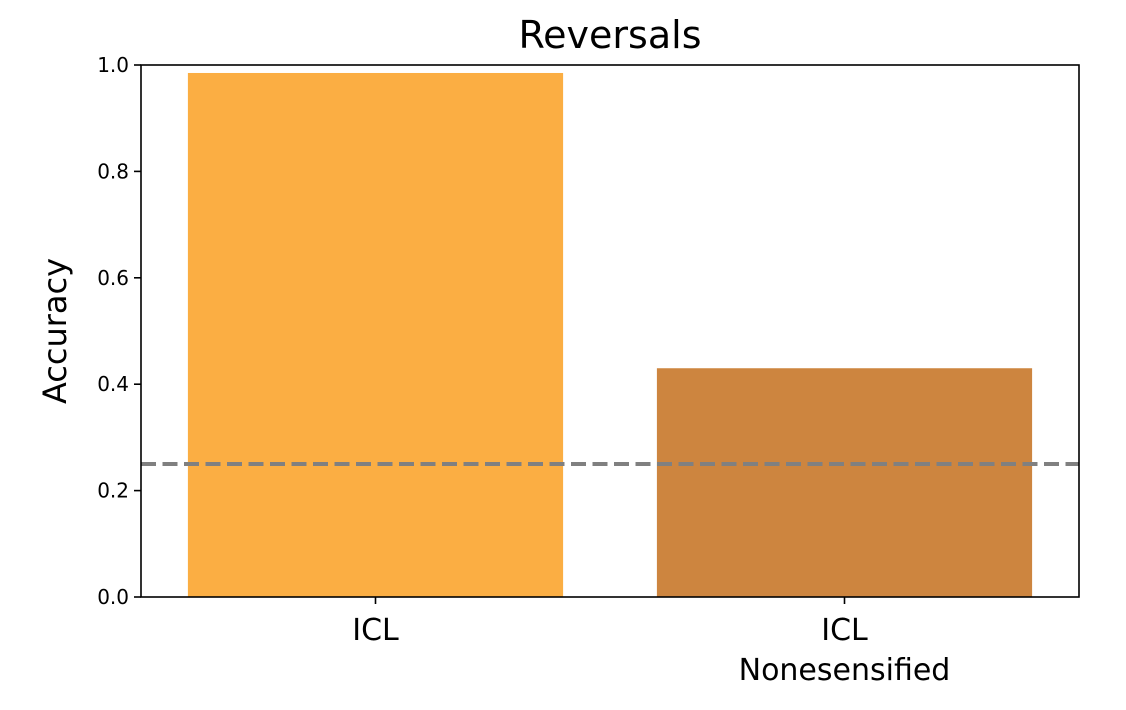 This screenshot has width=1126, height=710. I want to click on x-tick-label-2: ICL Nonesensified, so click(845, 650).